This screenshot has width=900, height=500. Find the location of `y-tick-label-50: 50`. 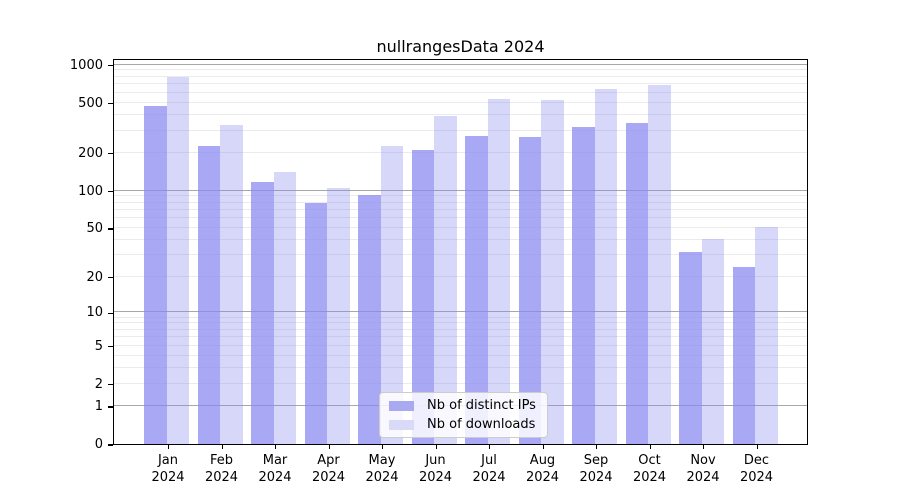

y-tick-label-50: 50 is located at coordinates (94, 228).